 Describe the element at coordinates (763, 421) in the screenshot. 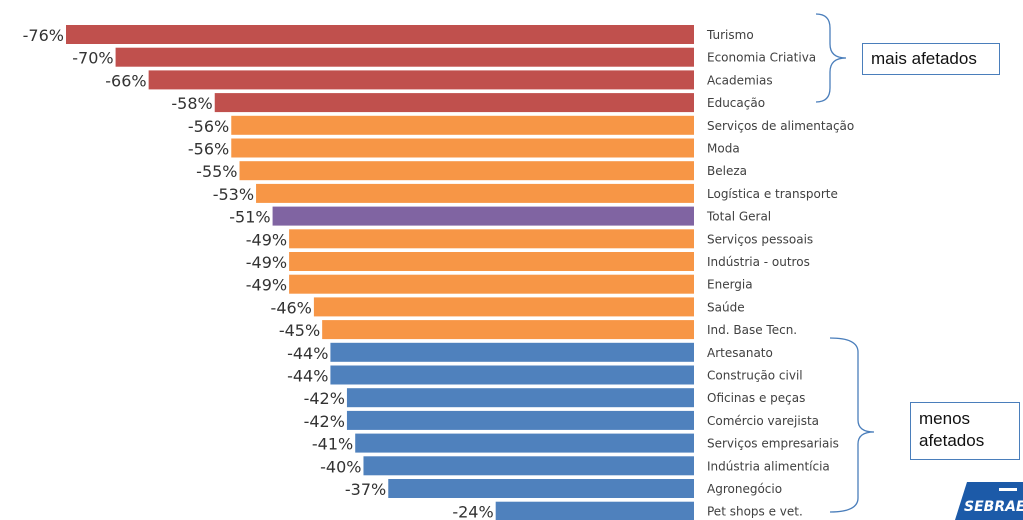

I see `category-label: Comércio varejista` at that location.